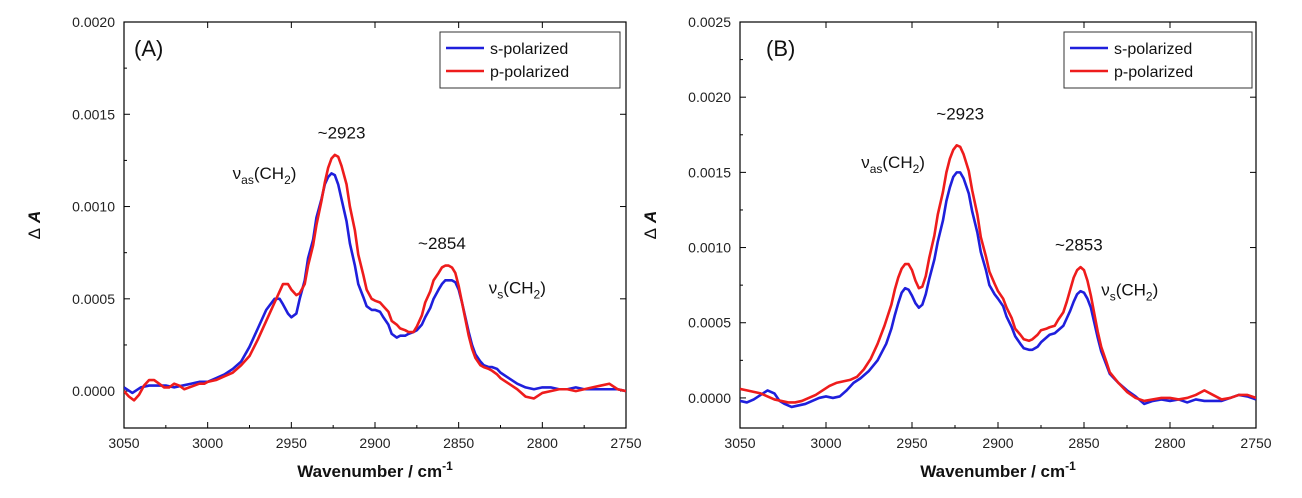  I want to click on peak-annotation: ~2853, so click(1079, 245).